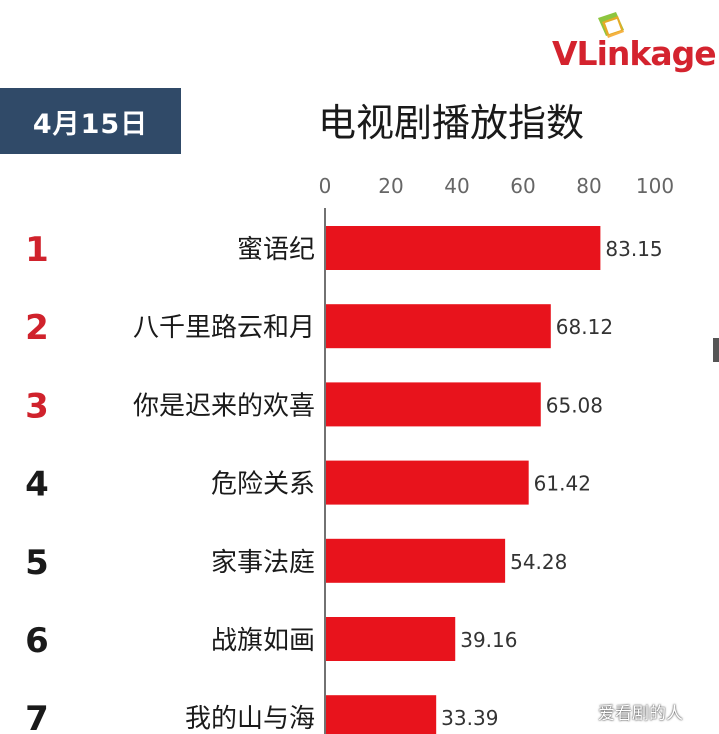 This screenshot has width=719, height=734. I want to click on category-label: 你是迟来的欢喜, so click(224, 406).